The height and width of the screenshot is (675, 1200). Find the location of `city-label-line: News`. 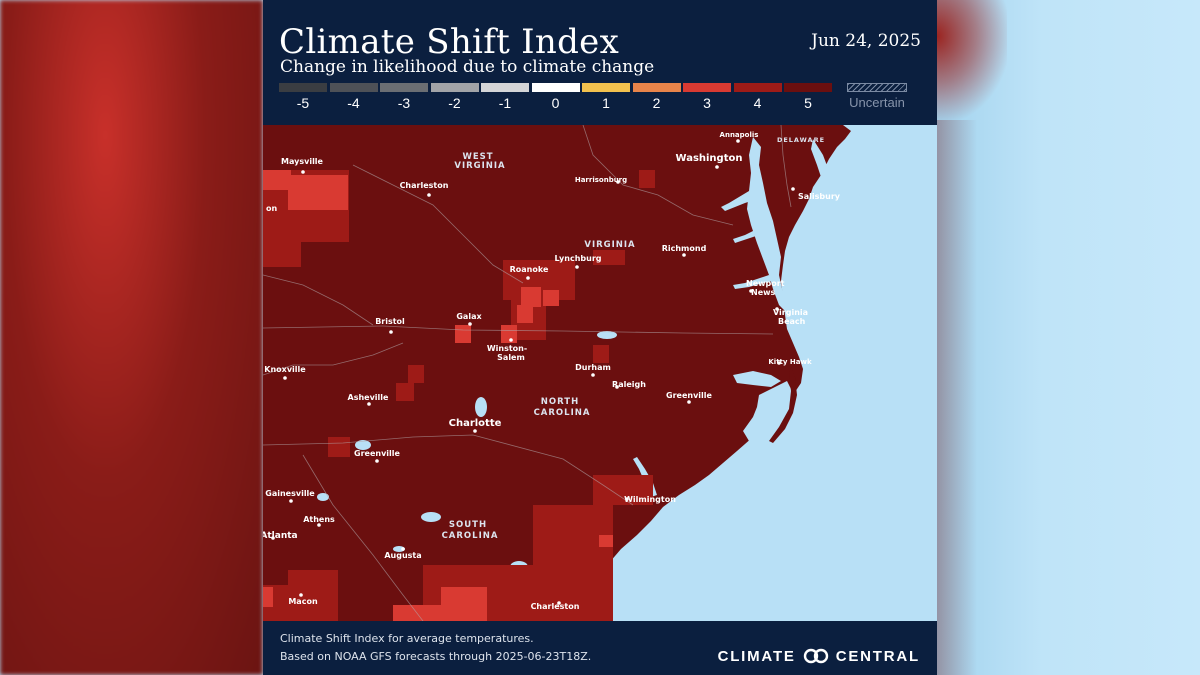

city-label-line: News is located at coordinates (763, 292).